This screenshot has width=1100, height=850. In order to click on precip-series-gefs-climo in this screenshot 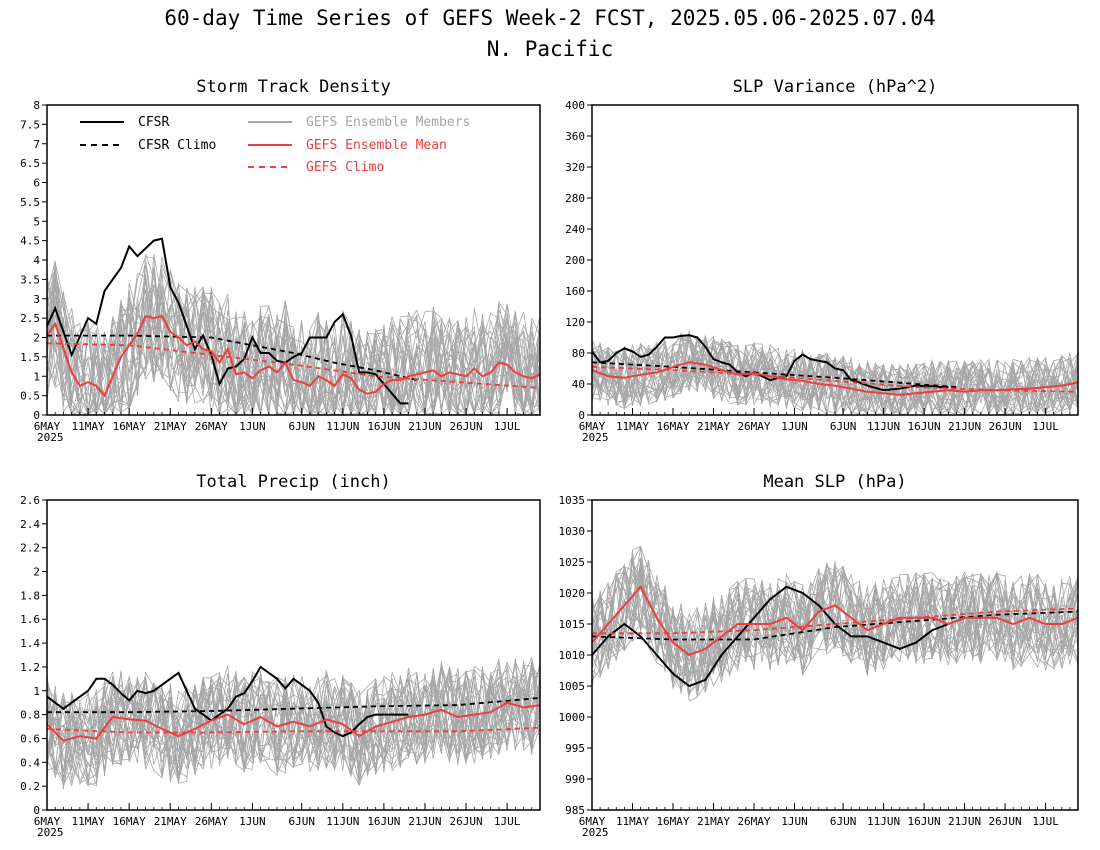, I will do `click(293, 730)`.